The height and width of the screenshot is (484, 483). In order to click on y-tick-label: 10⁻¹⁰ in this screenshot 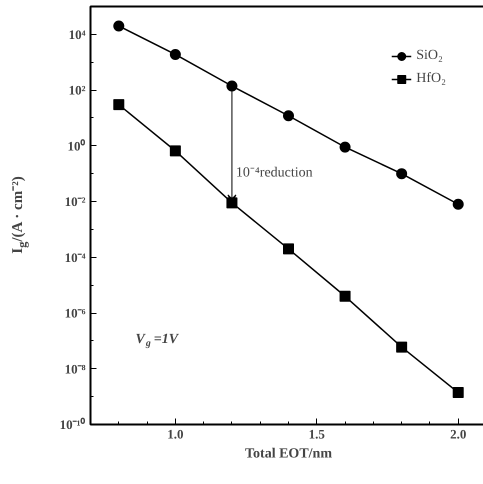, I will do `click(73, 424)`.